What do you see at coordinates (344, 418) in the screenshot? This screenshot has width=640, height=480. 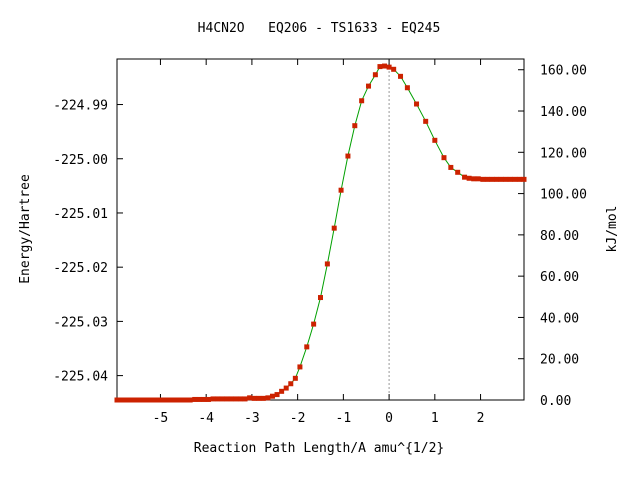 I see `x-tick-label: -1` at bounding box center [344, 418].